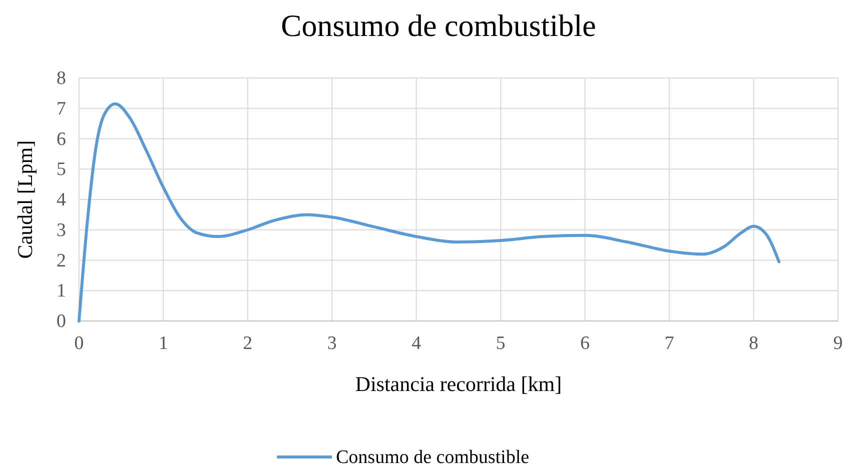  I want to click on x-tick-label: 2, so click(247, 343).